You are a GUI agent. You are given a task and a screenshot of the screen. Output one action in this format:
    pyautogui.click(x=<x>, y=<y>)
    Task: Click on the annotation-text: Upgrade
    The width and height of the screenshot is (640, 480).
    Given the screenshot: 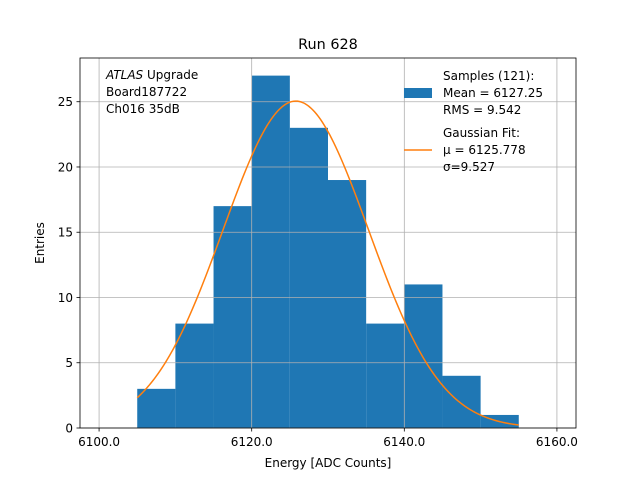 What is the action you would take?
    pyautogui.click(x=170, y=75)
    